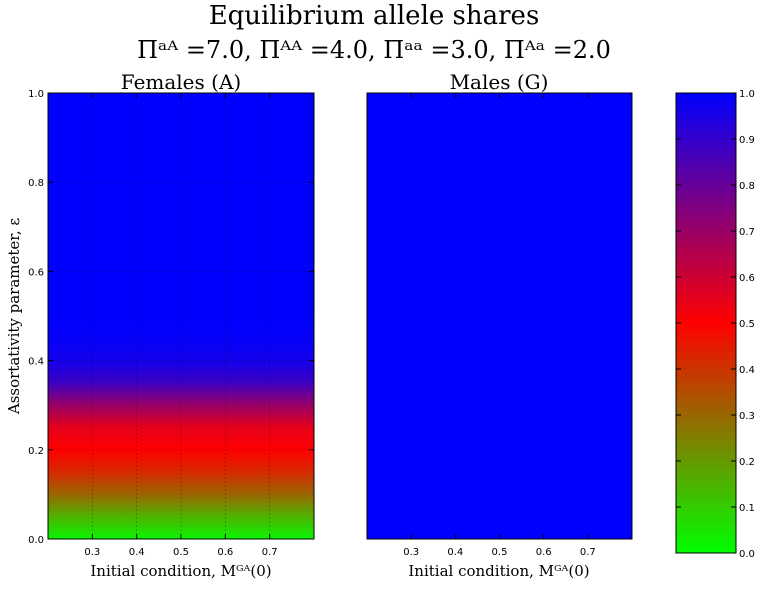  I want to click on y-axis-label: Assortativity parameter, ε, so click(14, 316).